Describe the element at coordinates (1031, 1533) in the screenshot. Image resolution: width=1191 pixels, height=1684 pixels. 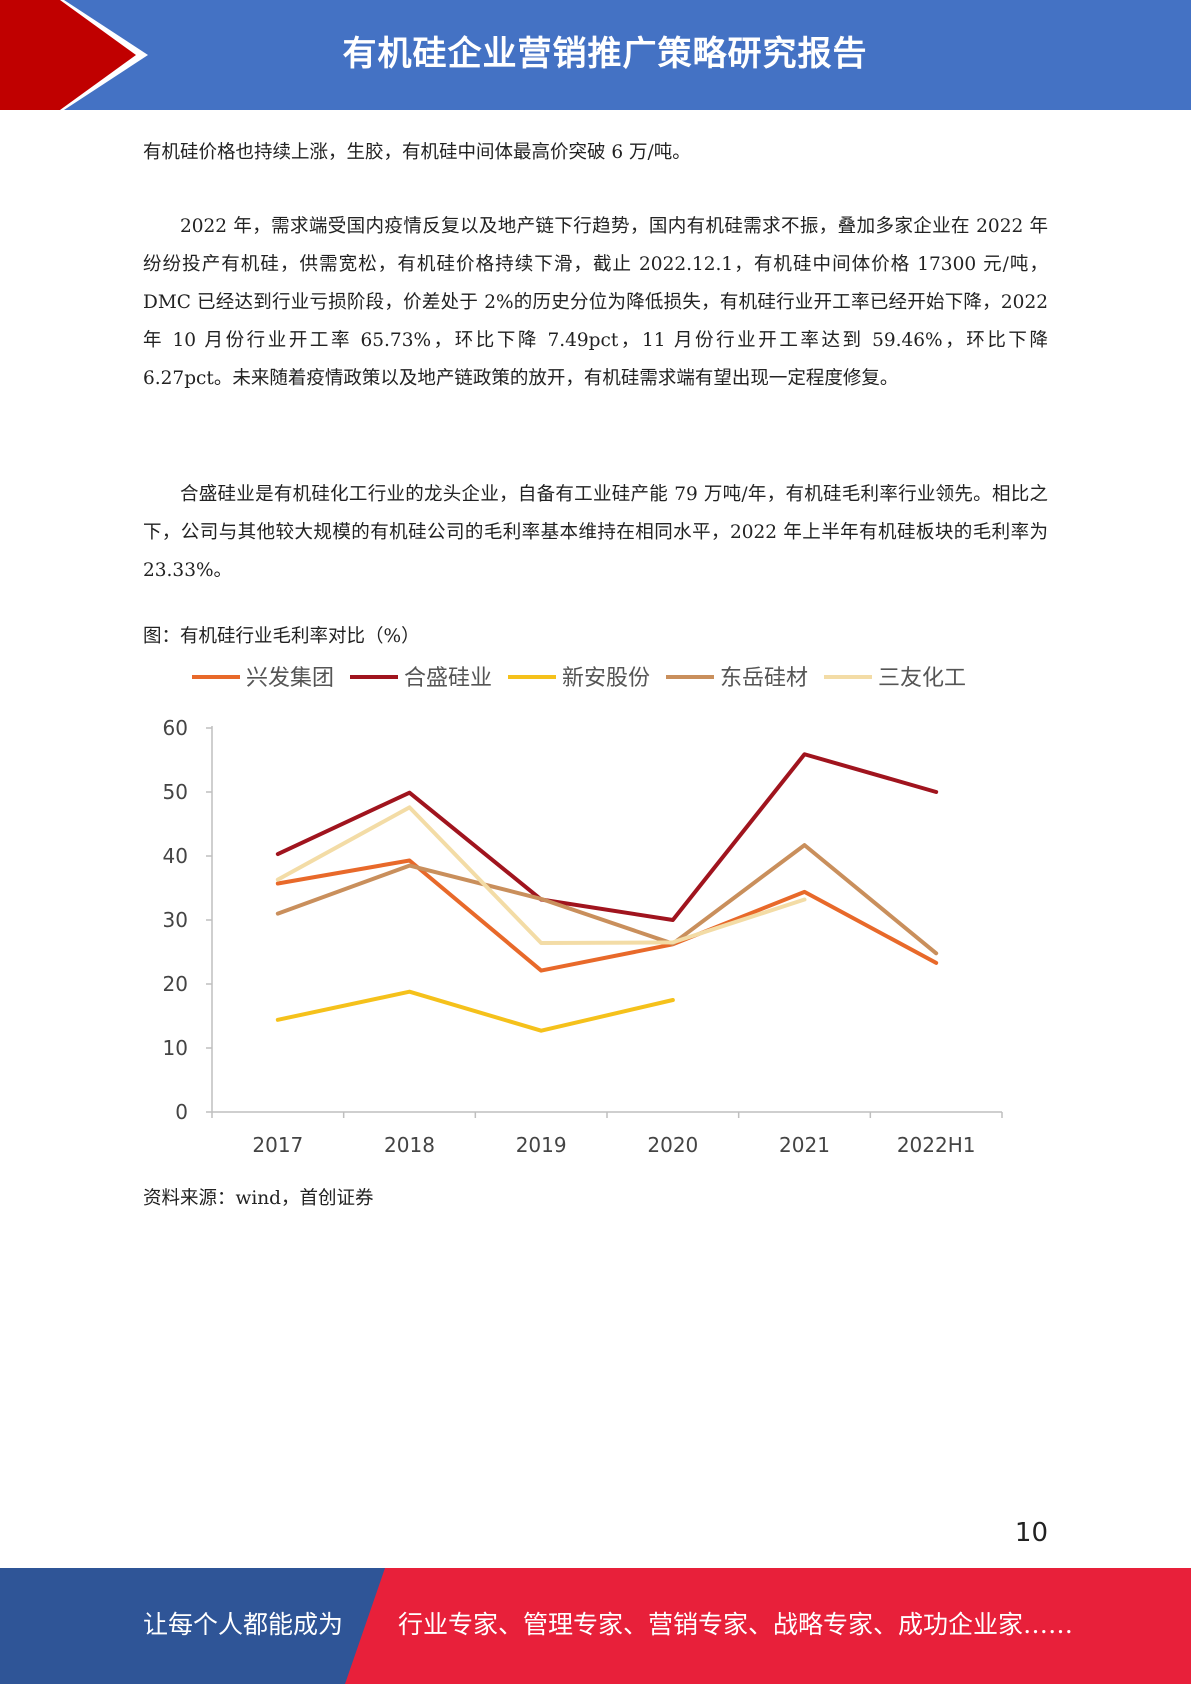
I see `page-number: 10` at that location.